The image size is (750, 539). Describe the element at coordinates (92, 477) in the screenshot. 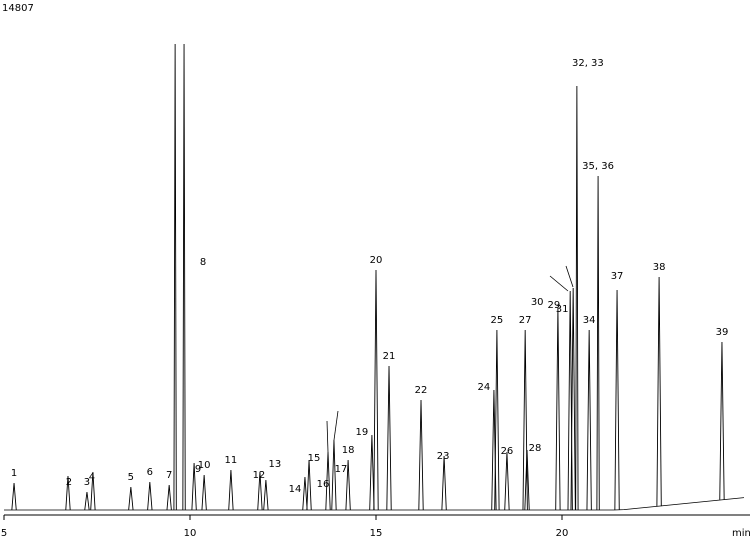

I see `peak-label: 4` at that location.